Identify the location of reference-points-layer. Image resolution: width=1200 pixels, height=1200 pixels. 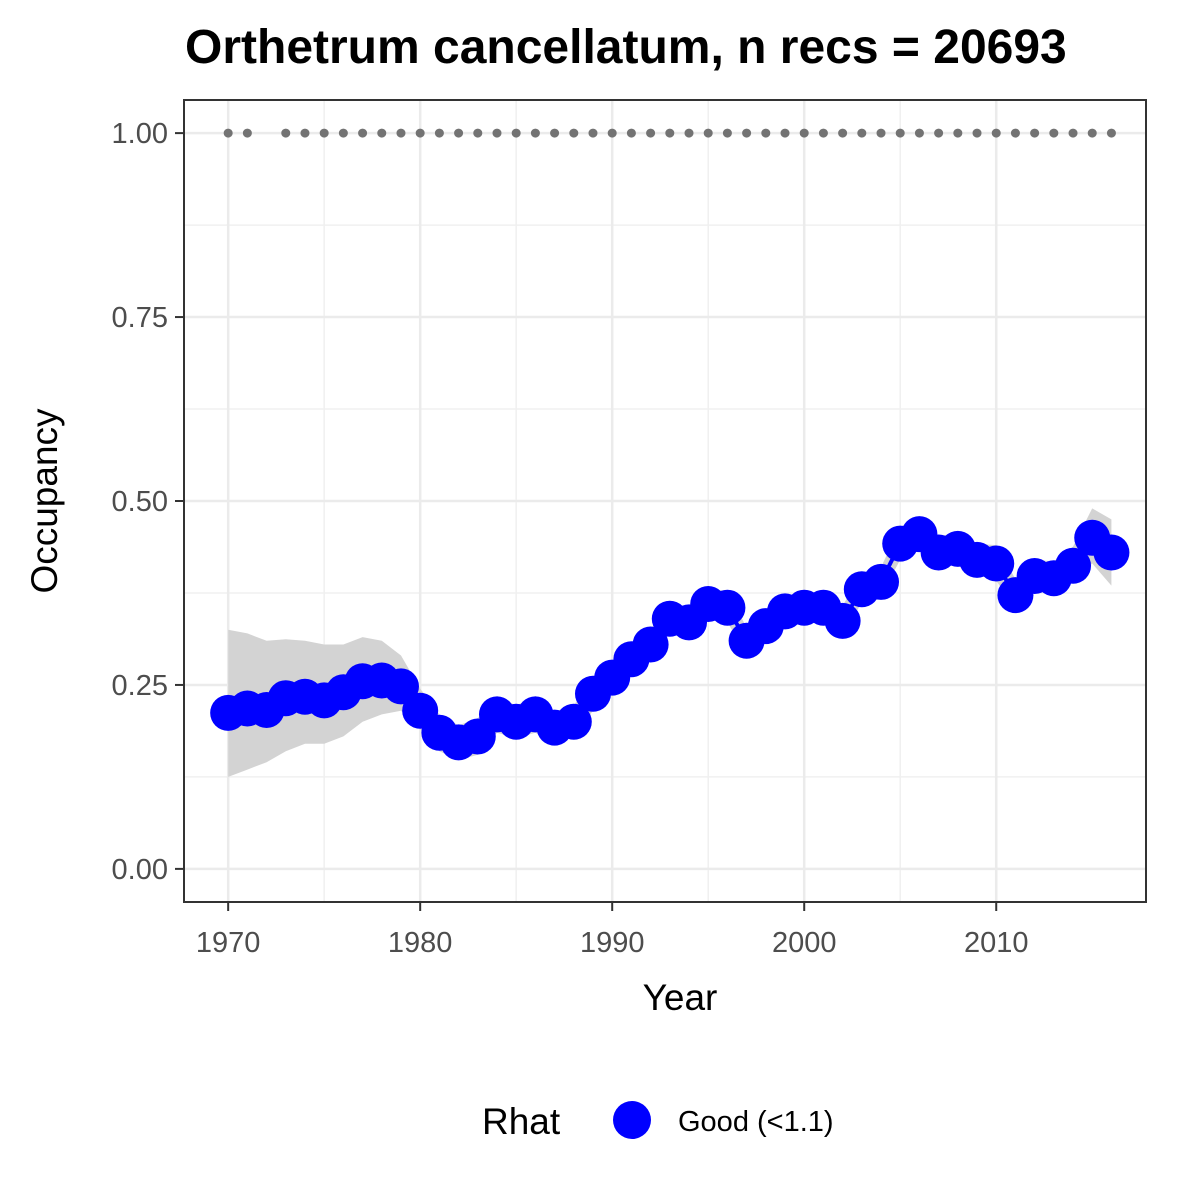
(669, 133).